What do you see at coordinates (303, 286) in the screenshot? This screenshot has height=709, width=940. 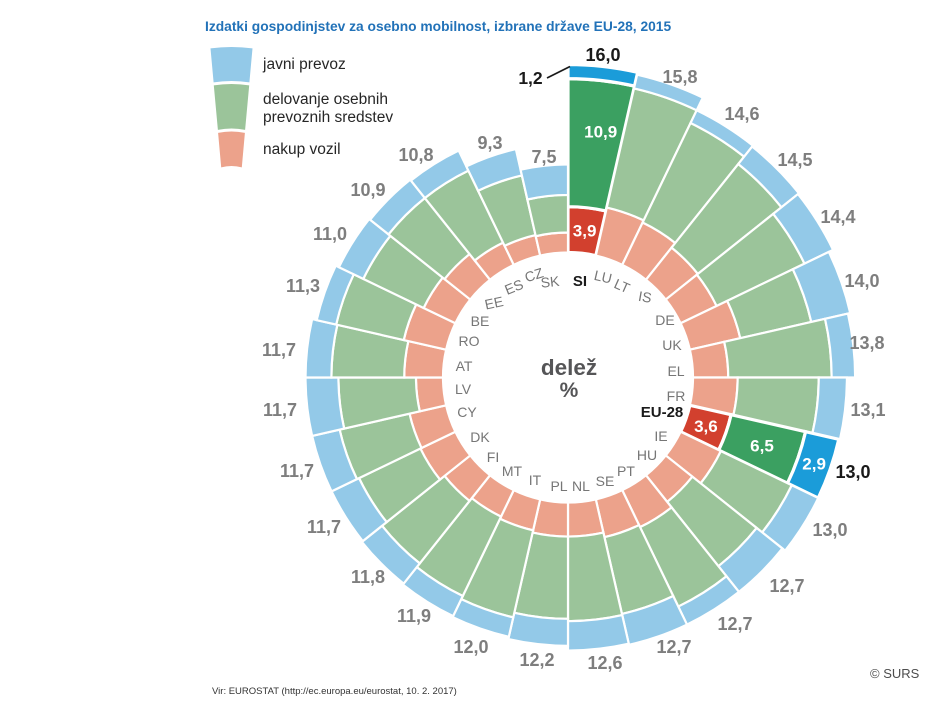 I see `svg-text: 11,3` at bounding box center [303, 286].